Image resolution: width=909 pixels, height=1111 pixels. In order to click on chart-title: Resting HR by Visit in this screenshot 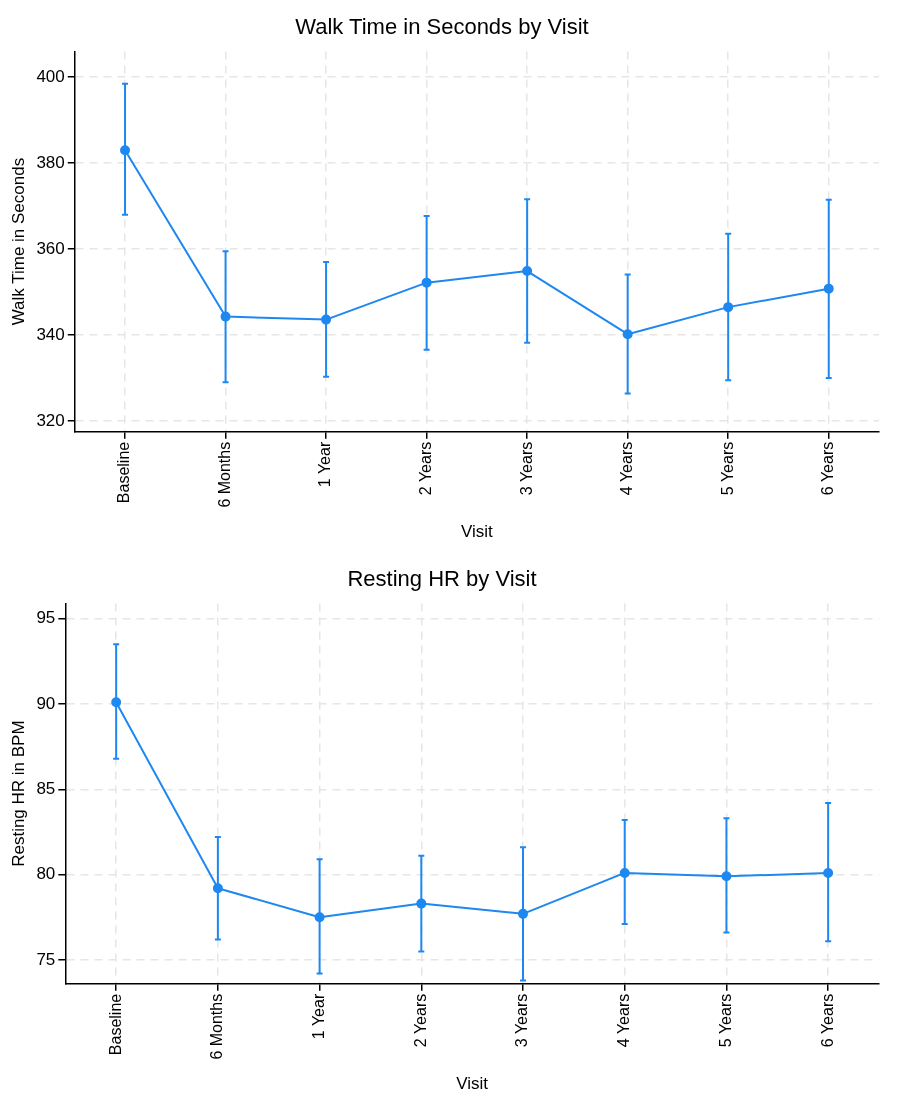, I will do `click(442, 579)`.